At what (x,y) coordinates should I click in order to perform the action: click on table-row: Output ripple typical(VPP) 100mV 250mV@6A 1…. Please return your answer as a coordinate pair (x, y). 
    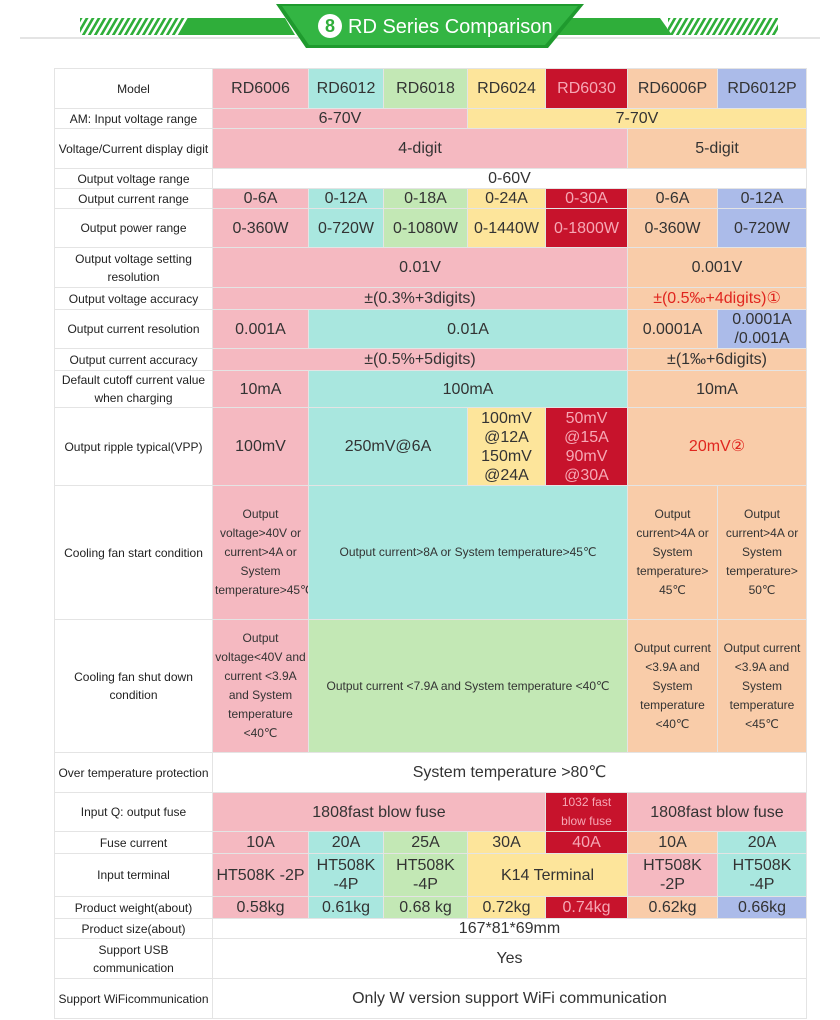
    Looking at the image, I should click on (430, 446).